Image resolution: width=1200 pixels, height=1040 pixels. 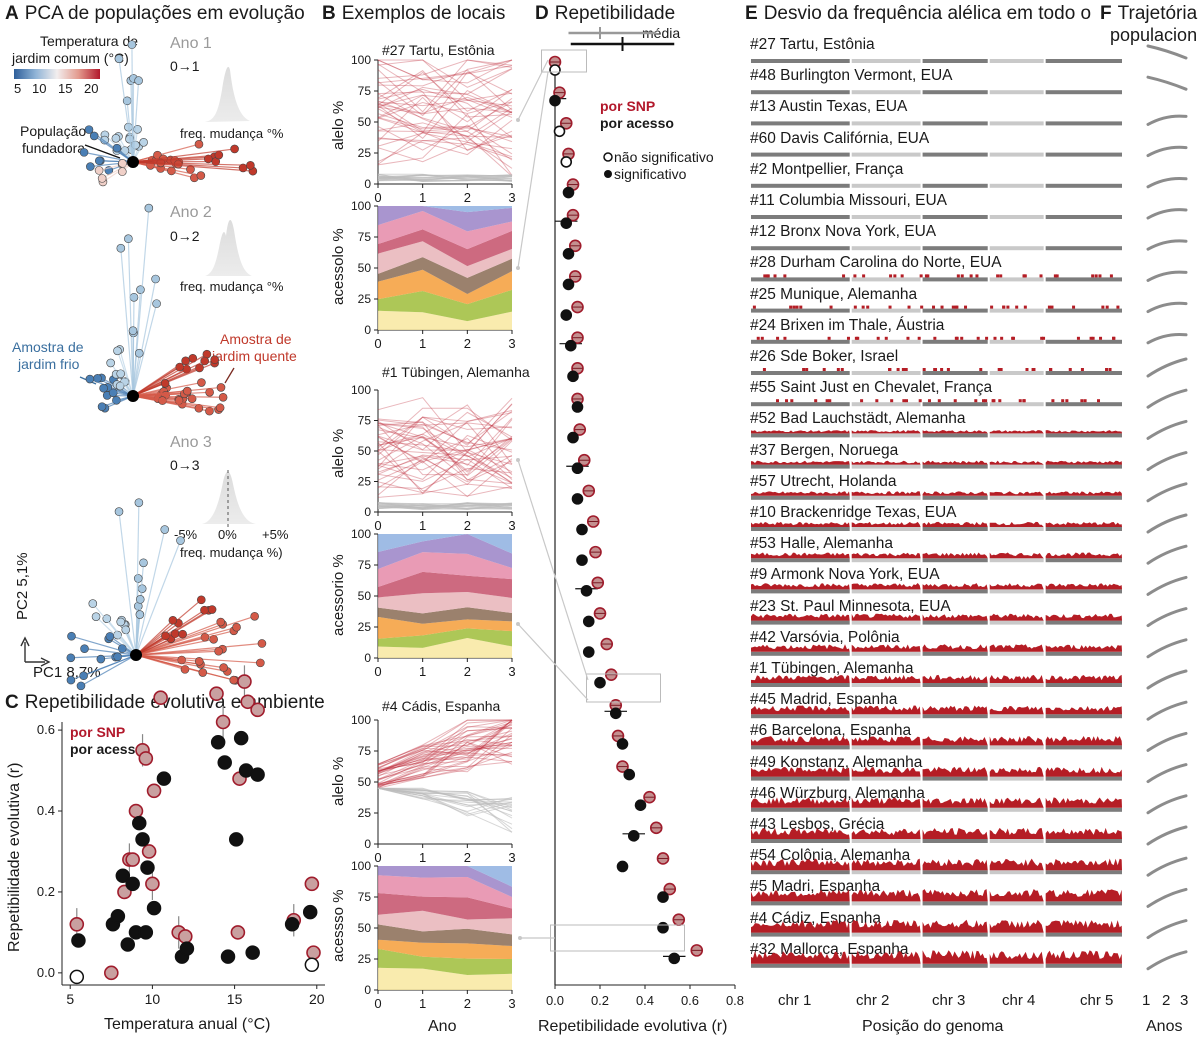 What do you see at coordinates (89, 41) in the screenshot?
I see `legend-title-line1: Temperatura de` at bounding box center [89, 41].